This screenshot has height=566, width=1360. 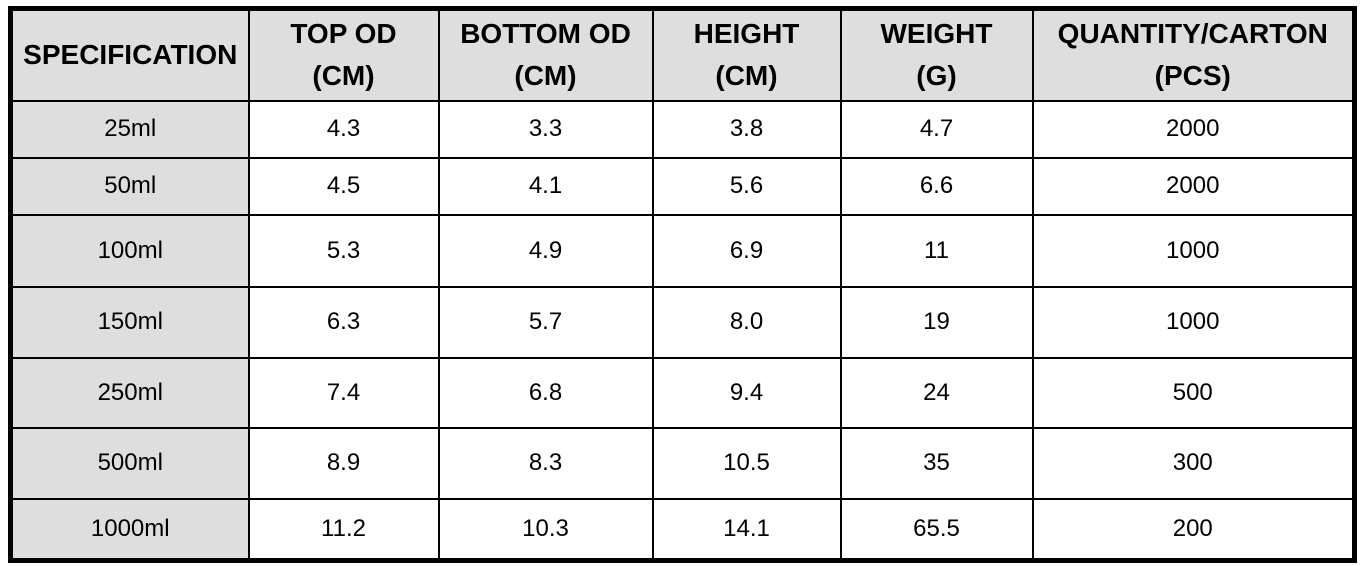 What do you see at coordinates (746, 322) in the screenshot?
I see `data-cell: 8.0` at bounding box center [746, 322].